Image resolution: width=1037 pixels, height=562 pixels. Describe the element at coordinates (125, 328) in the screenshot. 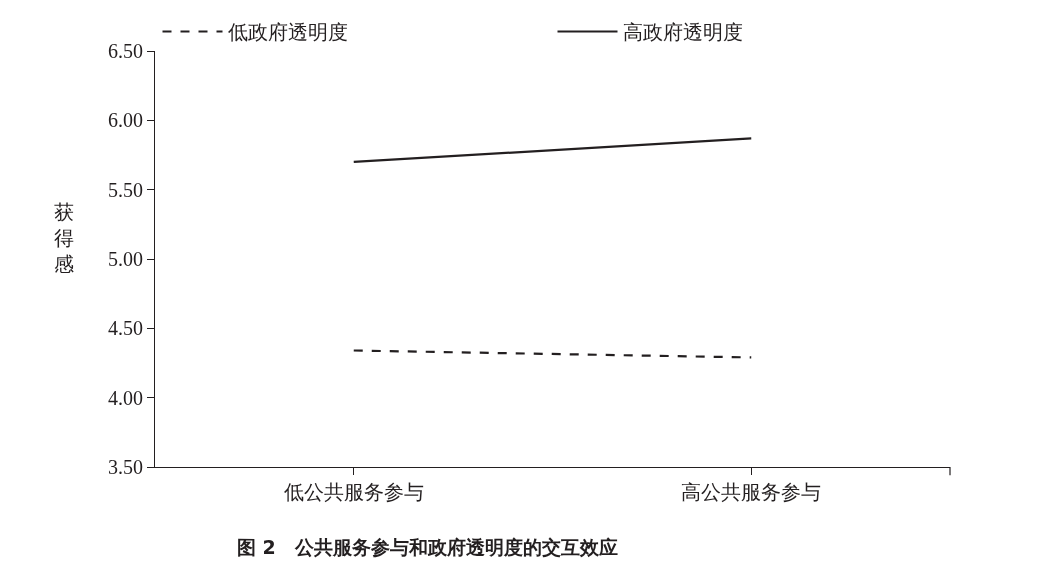

I see `y-tick-label: 4.50` at that location.